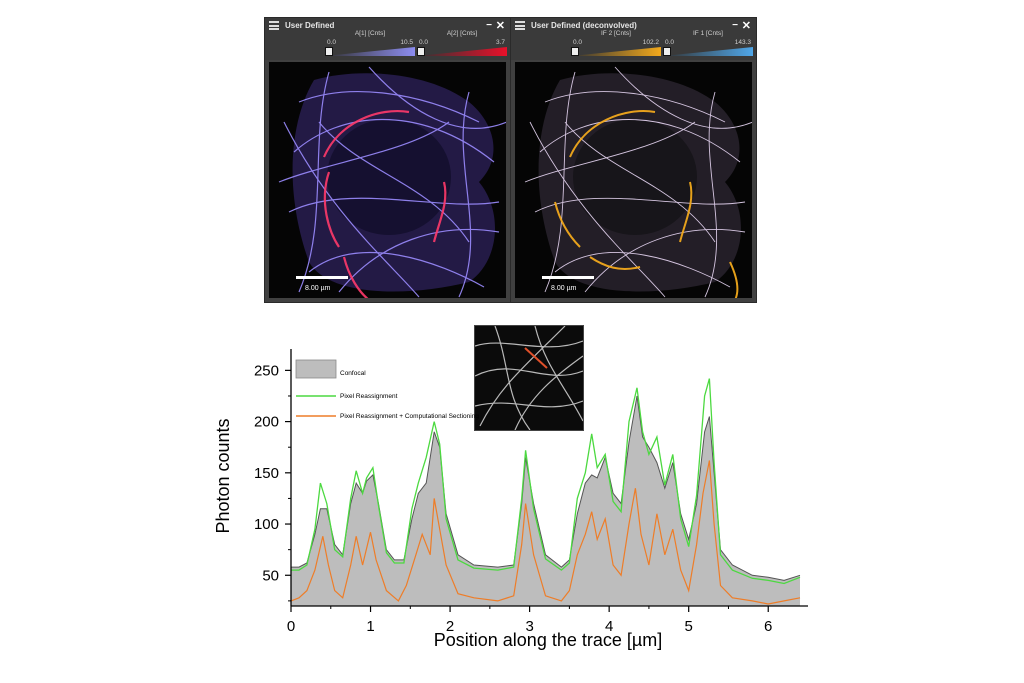 The image size is (1024, 683). Describe the element at coordinates (369, 396) in the screenshot. I see `legend-pixel-reassignment-label: Pixel Reassignment` at that location.